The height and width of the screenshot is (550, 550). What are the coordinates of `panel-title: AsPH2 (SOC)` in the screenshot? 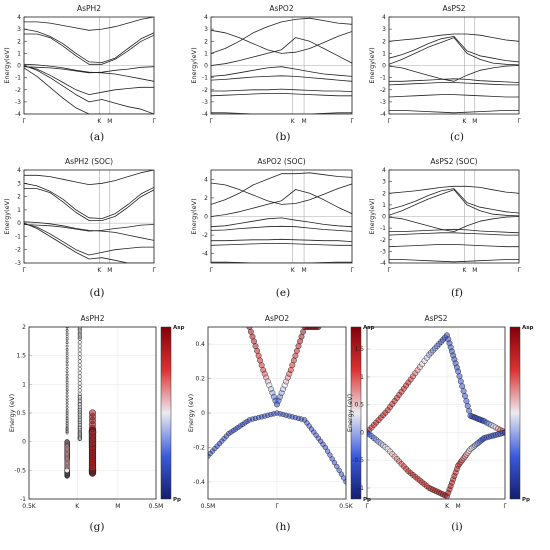 It's located at (89, 161).